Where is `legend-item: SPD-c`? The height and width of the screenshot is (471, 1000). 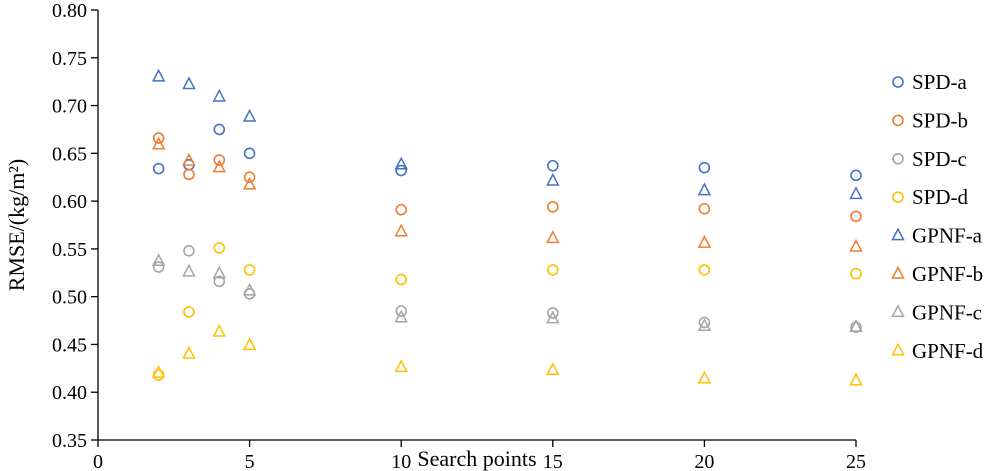 legend-item: SPD-c is located at coordinates (929, 159).